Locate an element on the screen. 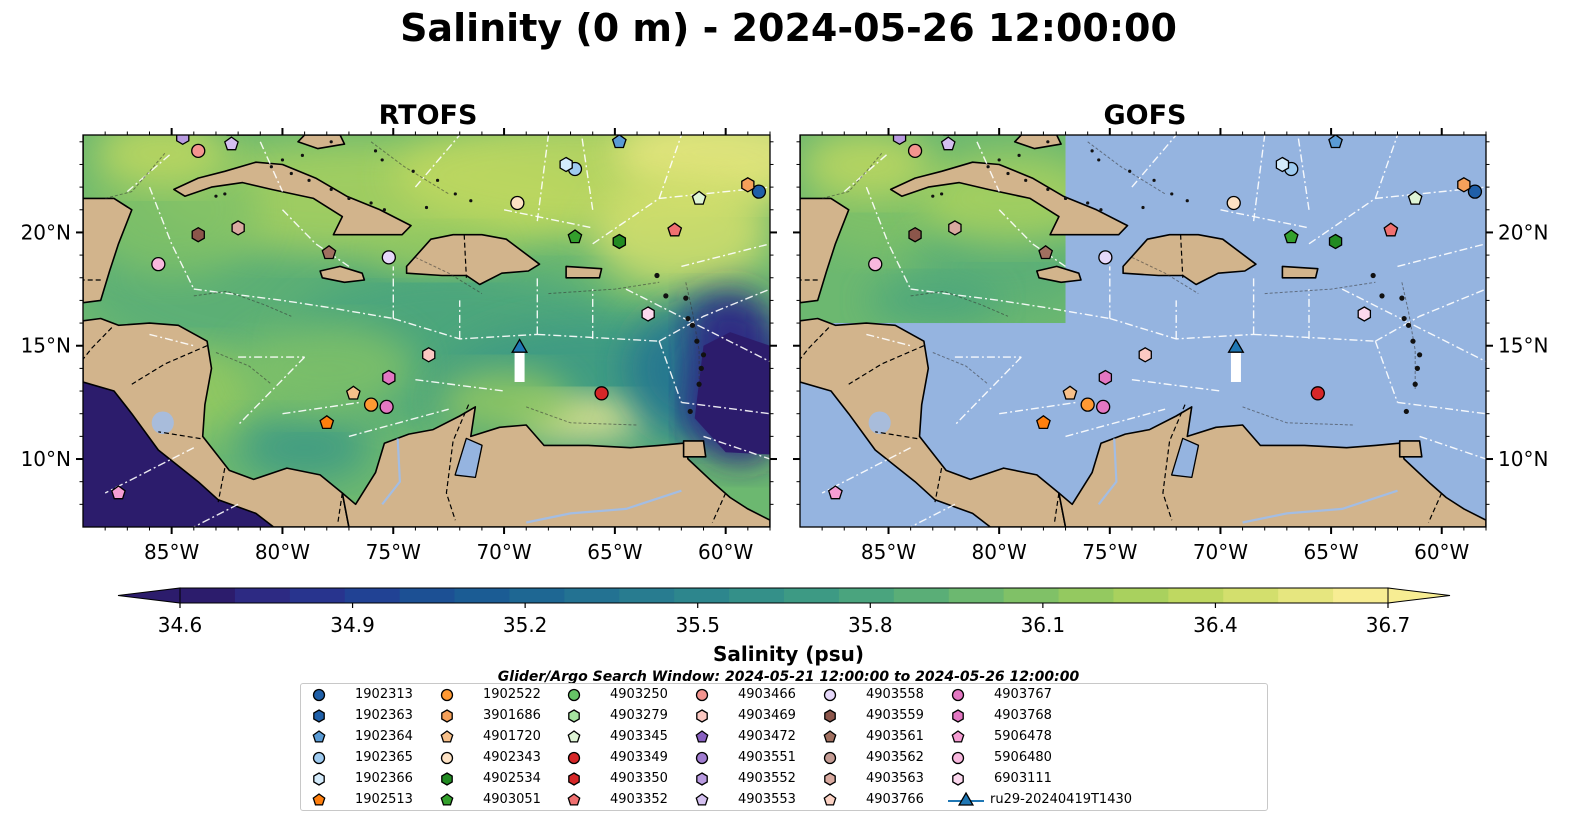 The image size is (1577, 829). rtofs-field-patch is located at coordinates (305, 447).